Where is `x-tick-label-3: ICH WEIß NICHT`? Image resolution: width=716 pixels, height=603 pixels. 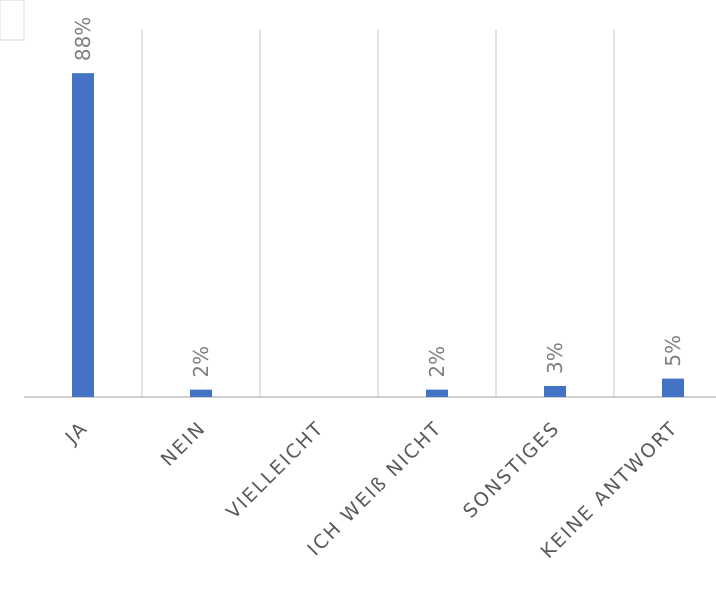
x-tick-label-3: ICH WEIß NICHT is located at coordinates (374, 488).